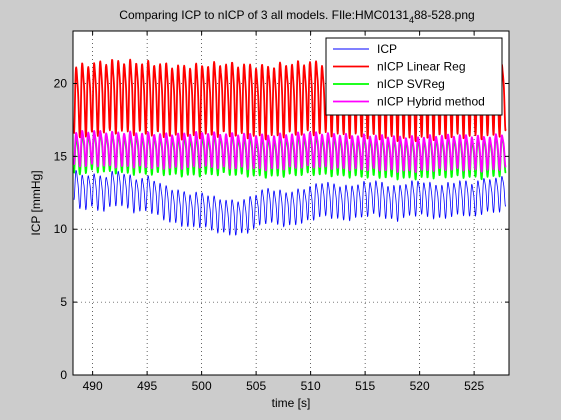 The image size is (561, 420). I want to click on x-tick-label: 525, so click(474, 386).